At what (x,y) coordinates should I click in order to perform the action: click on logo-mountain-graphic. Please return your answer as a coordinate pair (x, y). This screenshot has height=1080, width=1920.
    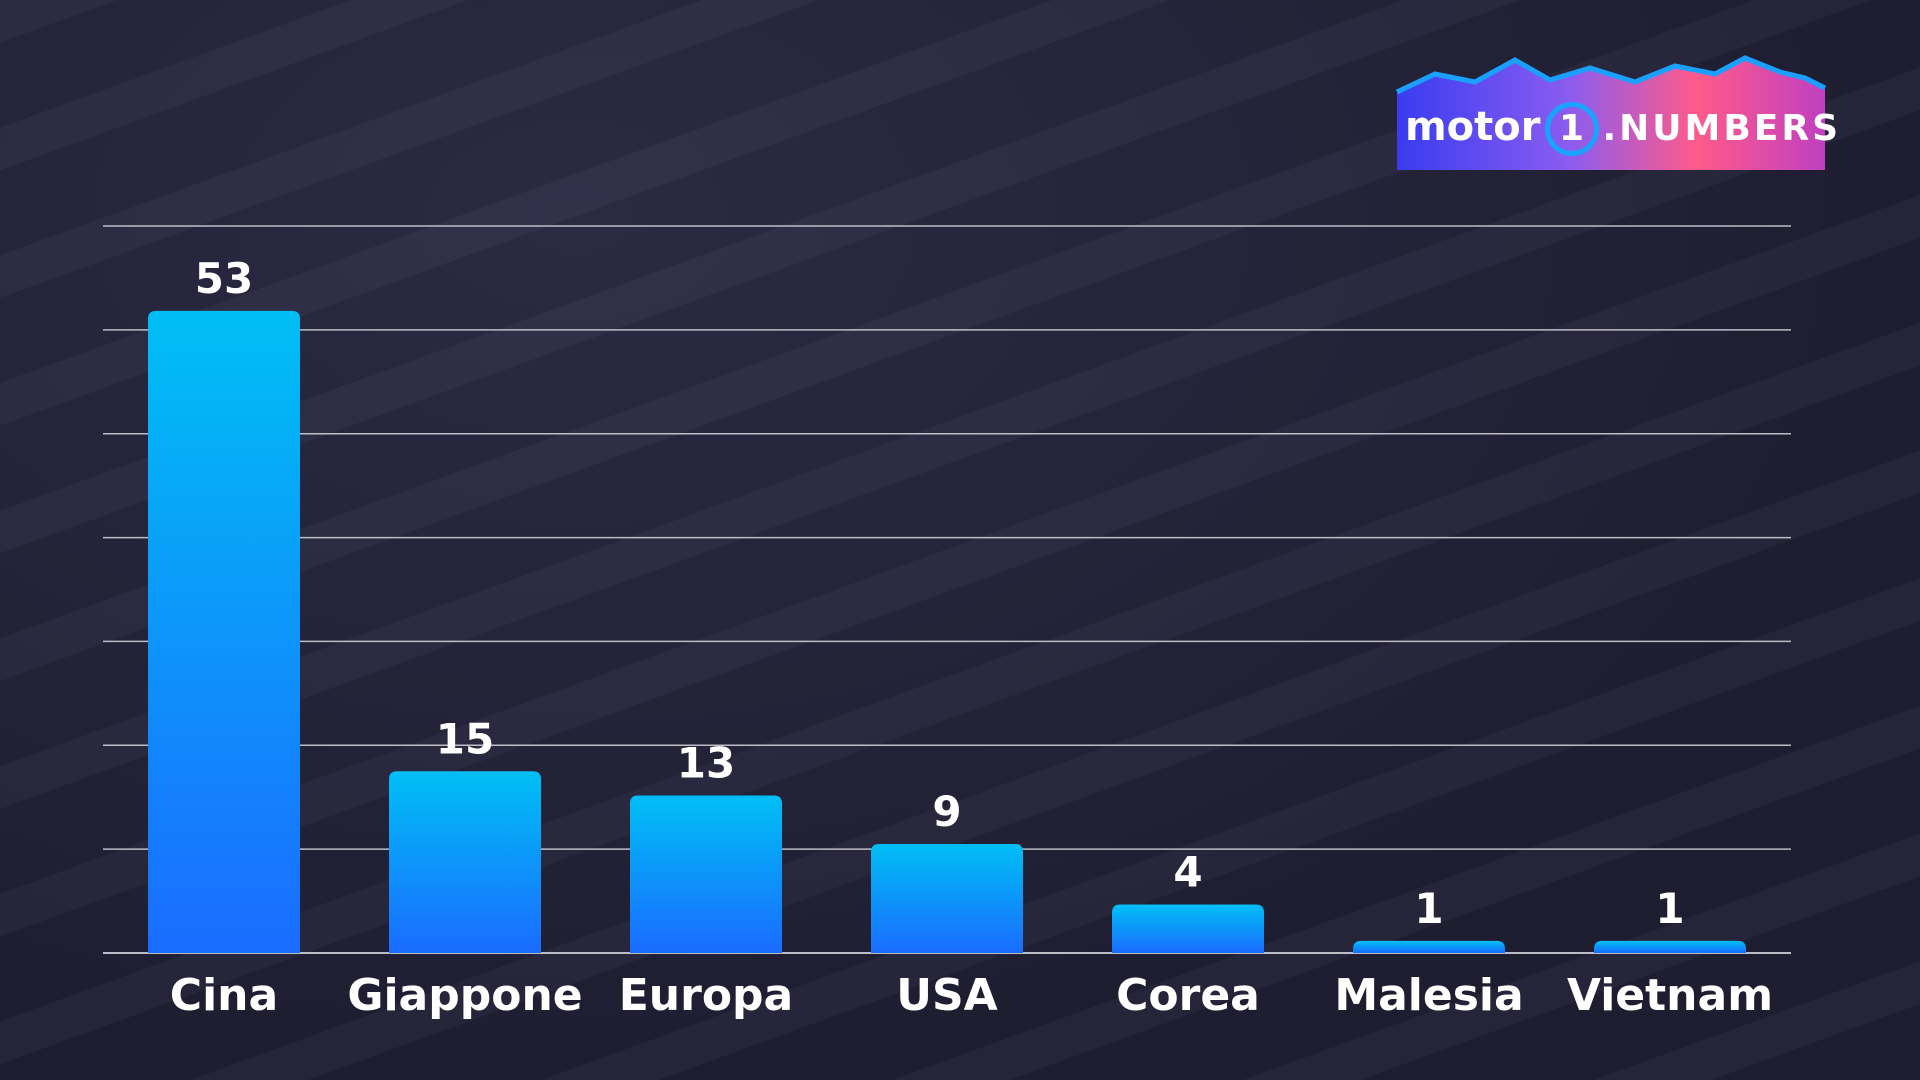
    Looking at the image, I should click on (1611, 112).